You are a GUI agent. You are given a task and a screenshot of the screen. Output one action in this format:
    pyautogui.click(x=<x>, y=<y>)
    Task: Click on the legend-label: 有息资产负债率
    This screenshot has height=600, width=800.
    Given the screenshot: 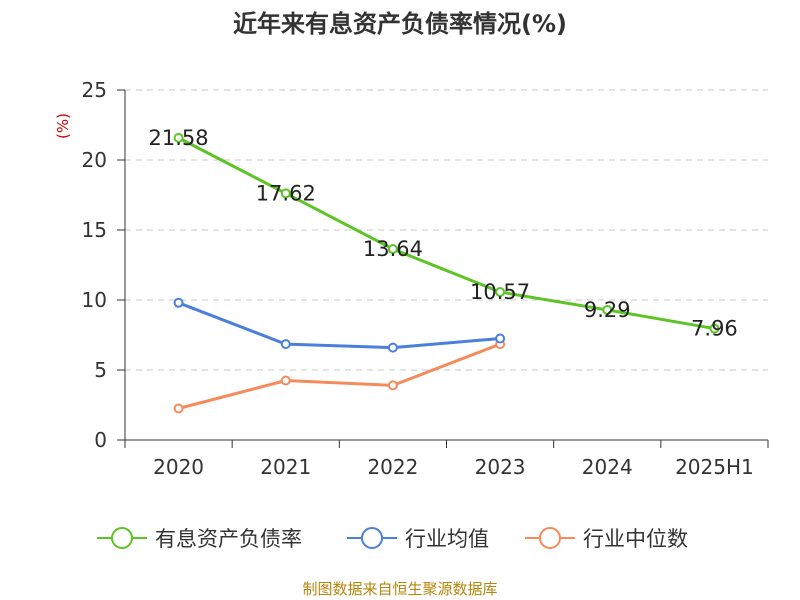 What is the action you would take?
    pyautogui.click(x=228, y=539)
    